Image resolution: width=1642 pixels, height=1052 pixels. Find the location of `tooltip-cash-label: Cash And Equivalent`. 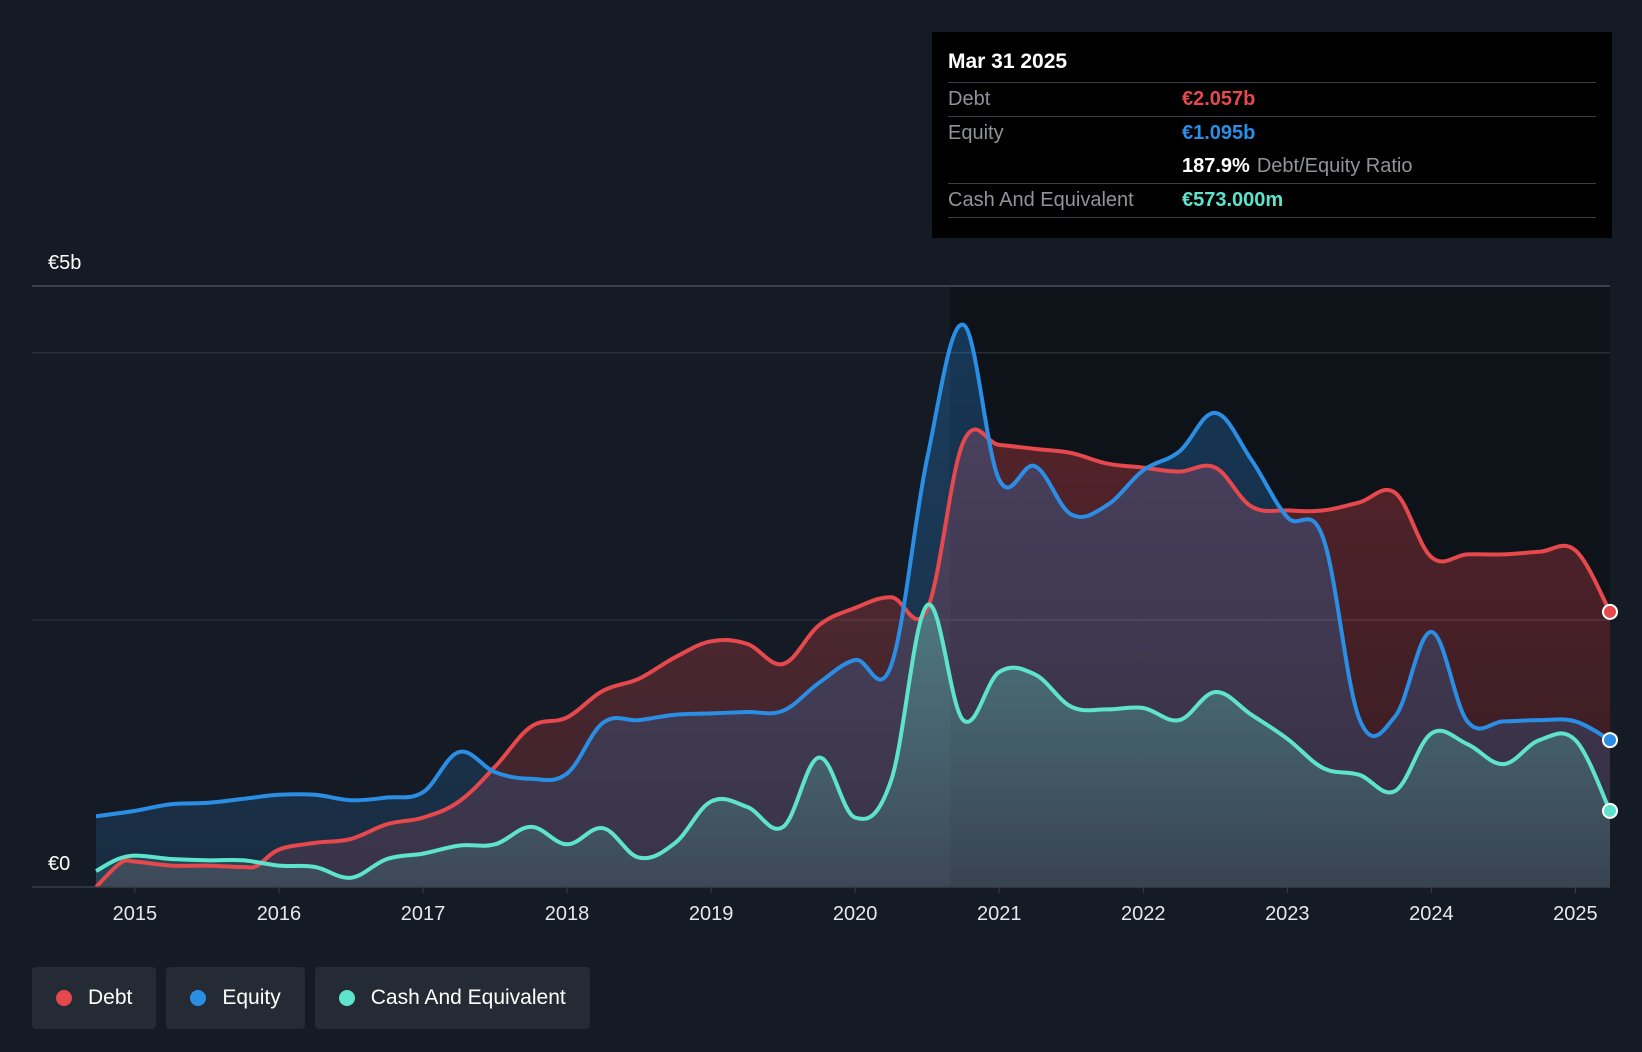

tooltip-cash-label: Cash And Equivalent is located at coordinates (1041, 200).